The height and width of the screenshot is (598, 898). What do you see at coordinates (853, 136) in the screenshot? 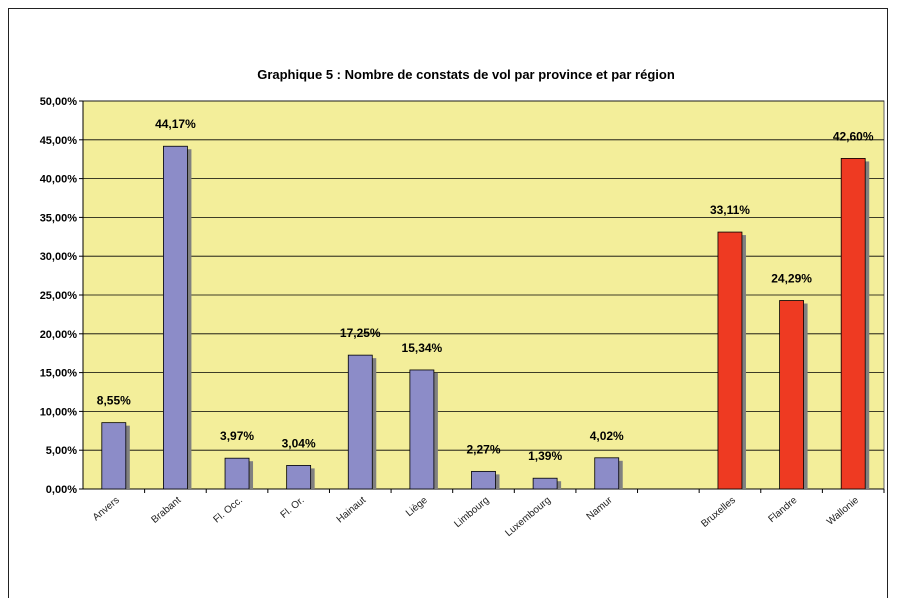
I see `data-label: 42,60%` at bounding box center [853, 136].